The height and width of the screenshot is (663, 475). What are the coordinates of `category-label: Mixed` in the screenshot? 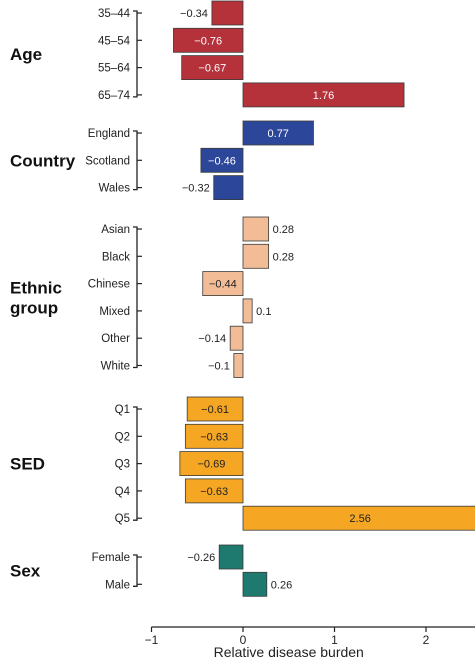 It's located at (114, 312).